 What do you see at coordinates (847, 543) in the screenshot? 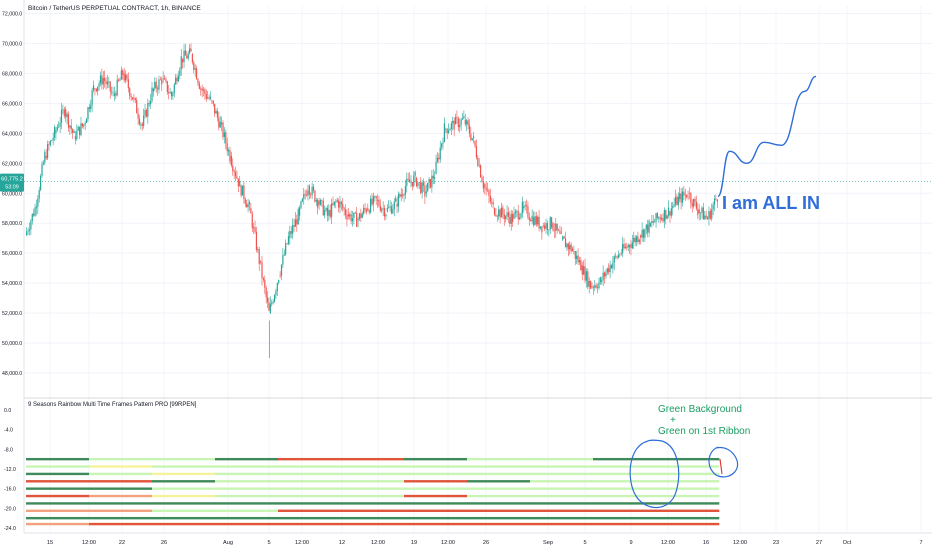
I see `time-tick-label: Oct` at bounding box center [847, 543].